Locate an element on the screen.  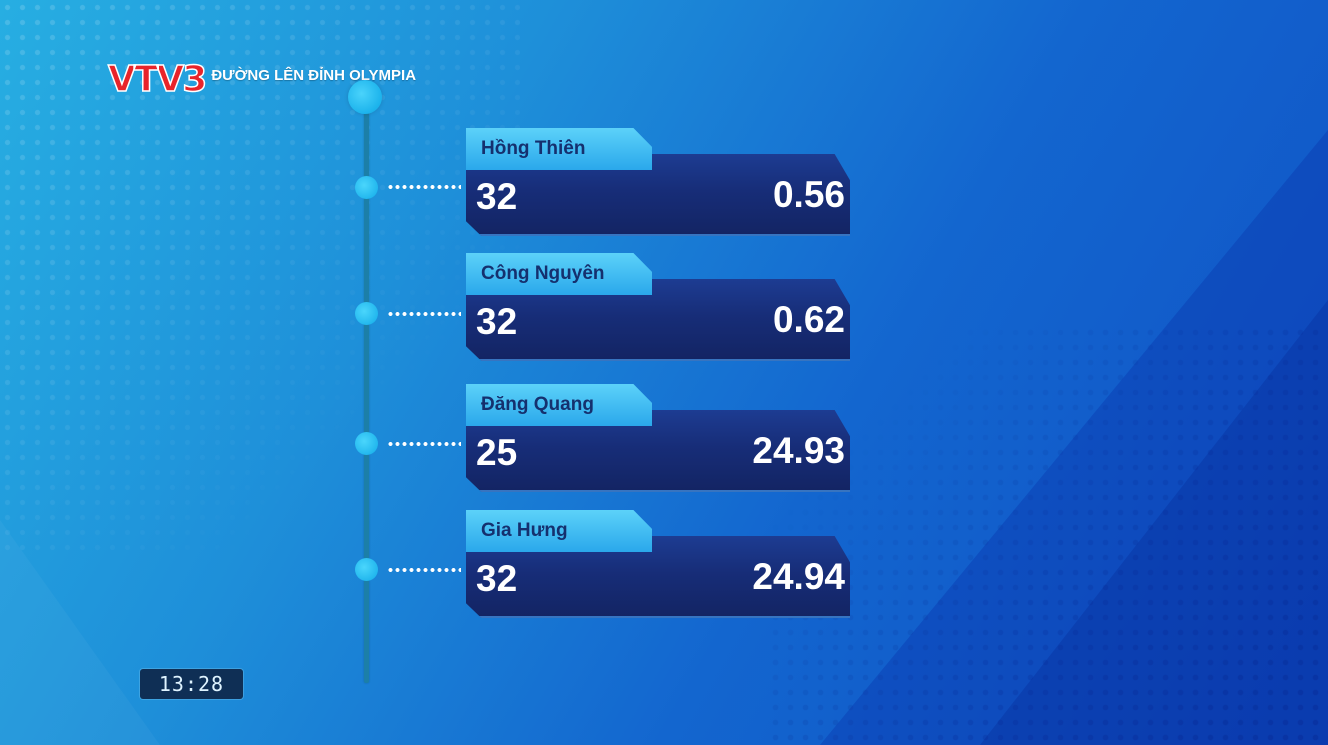
contestant-card: Đăng Quang 25 24.93 is located at coordinates (658, 439).